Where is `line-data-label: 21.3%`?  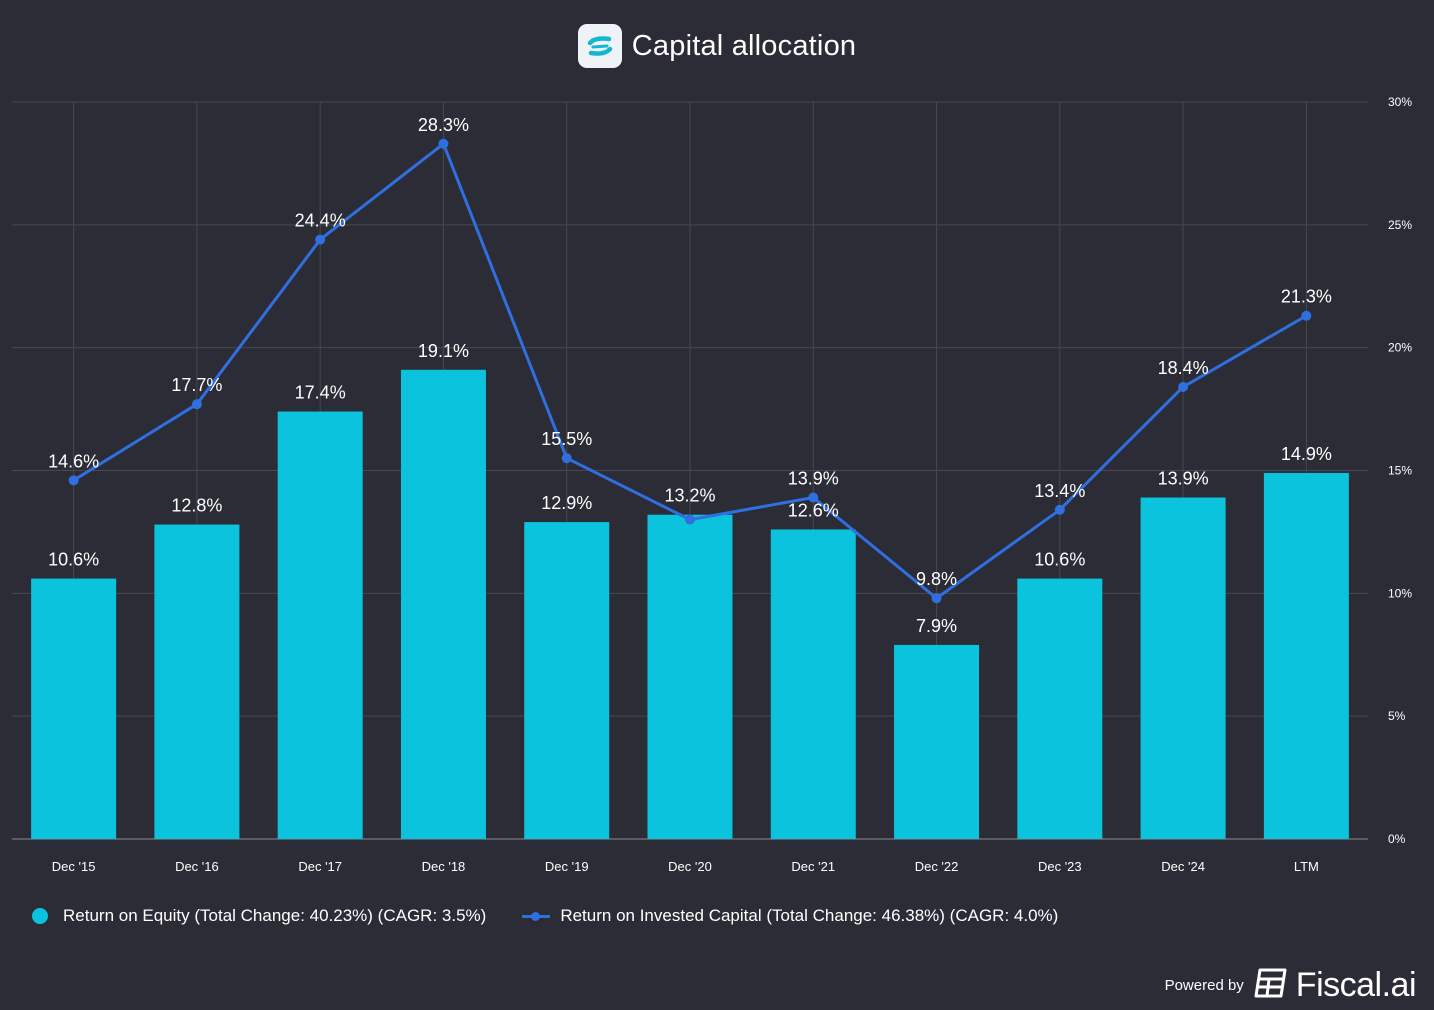 line-data-label: 21.3% is located at coordinates (1306, 297).